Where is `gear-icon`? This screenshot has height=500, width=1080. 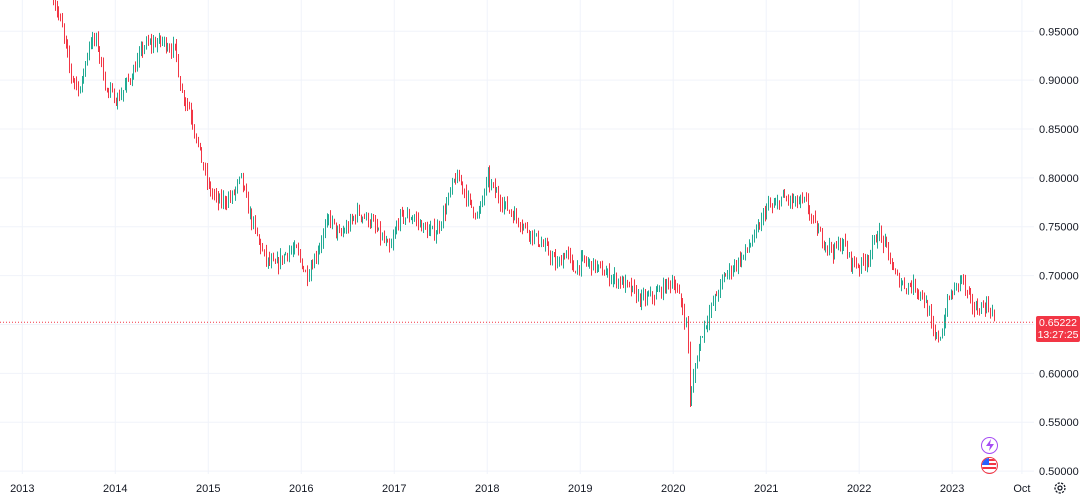
gear-icon is located at coordinates (1060, 488).